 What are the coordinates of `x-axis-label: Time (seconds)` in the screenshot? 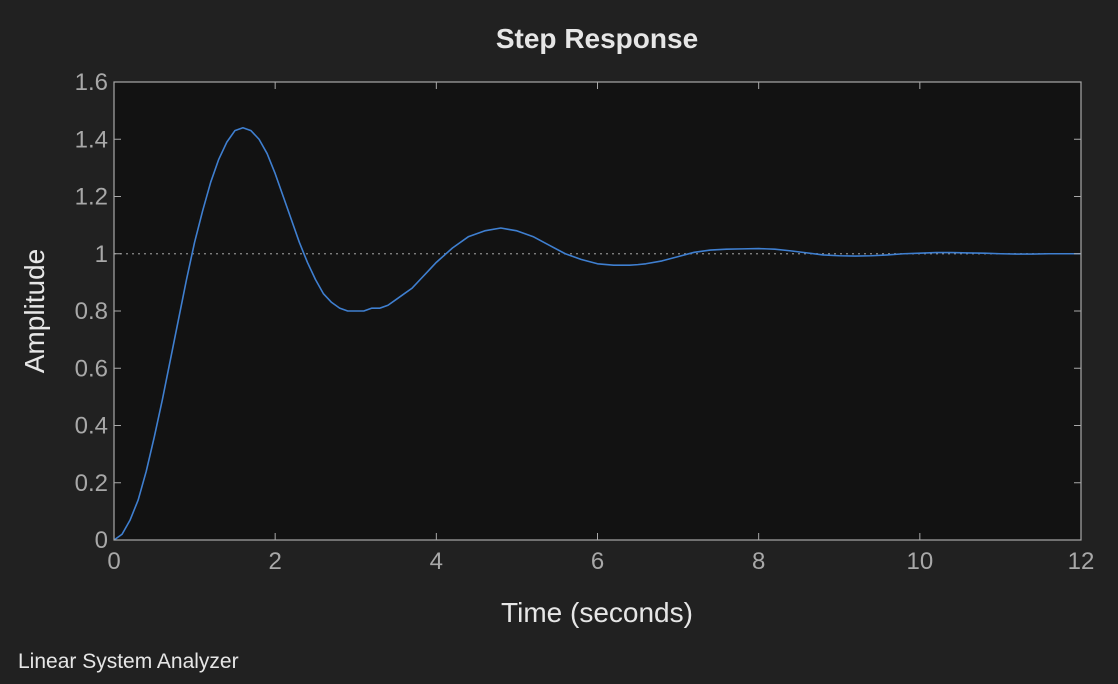 It's located at (597, 612).